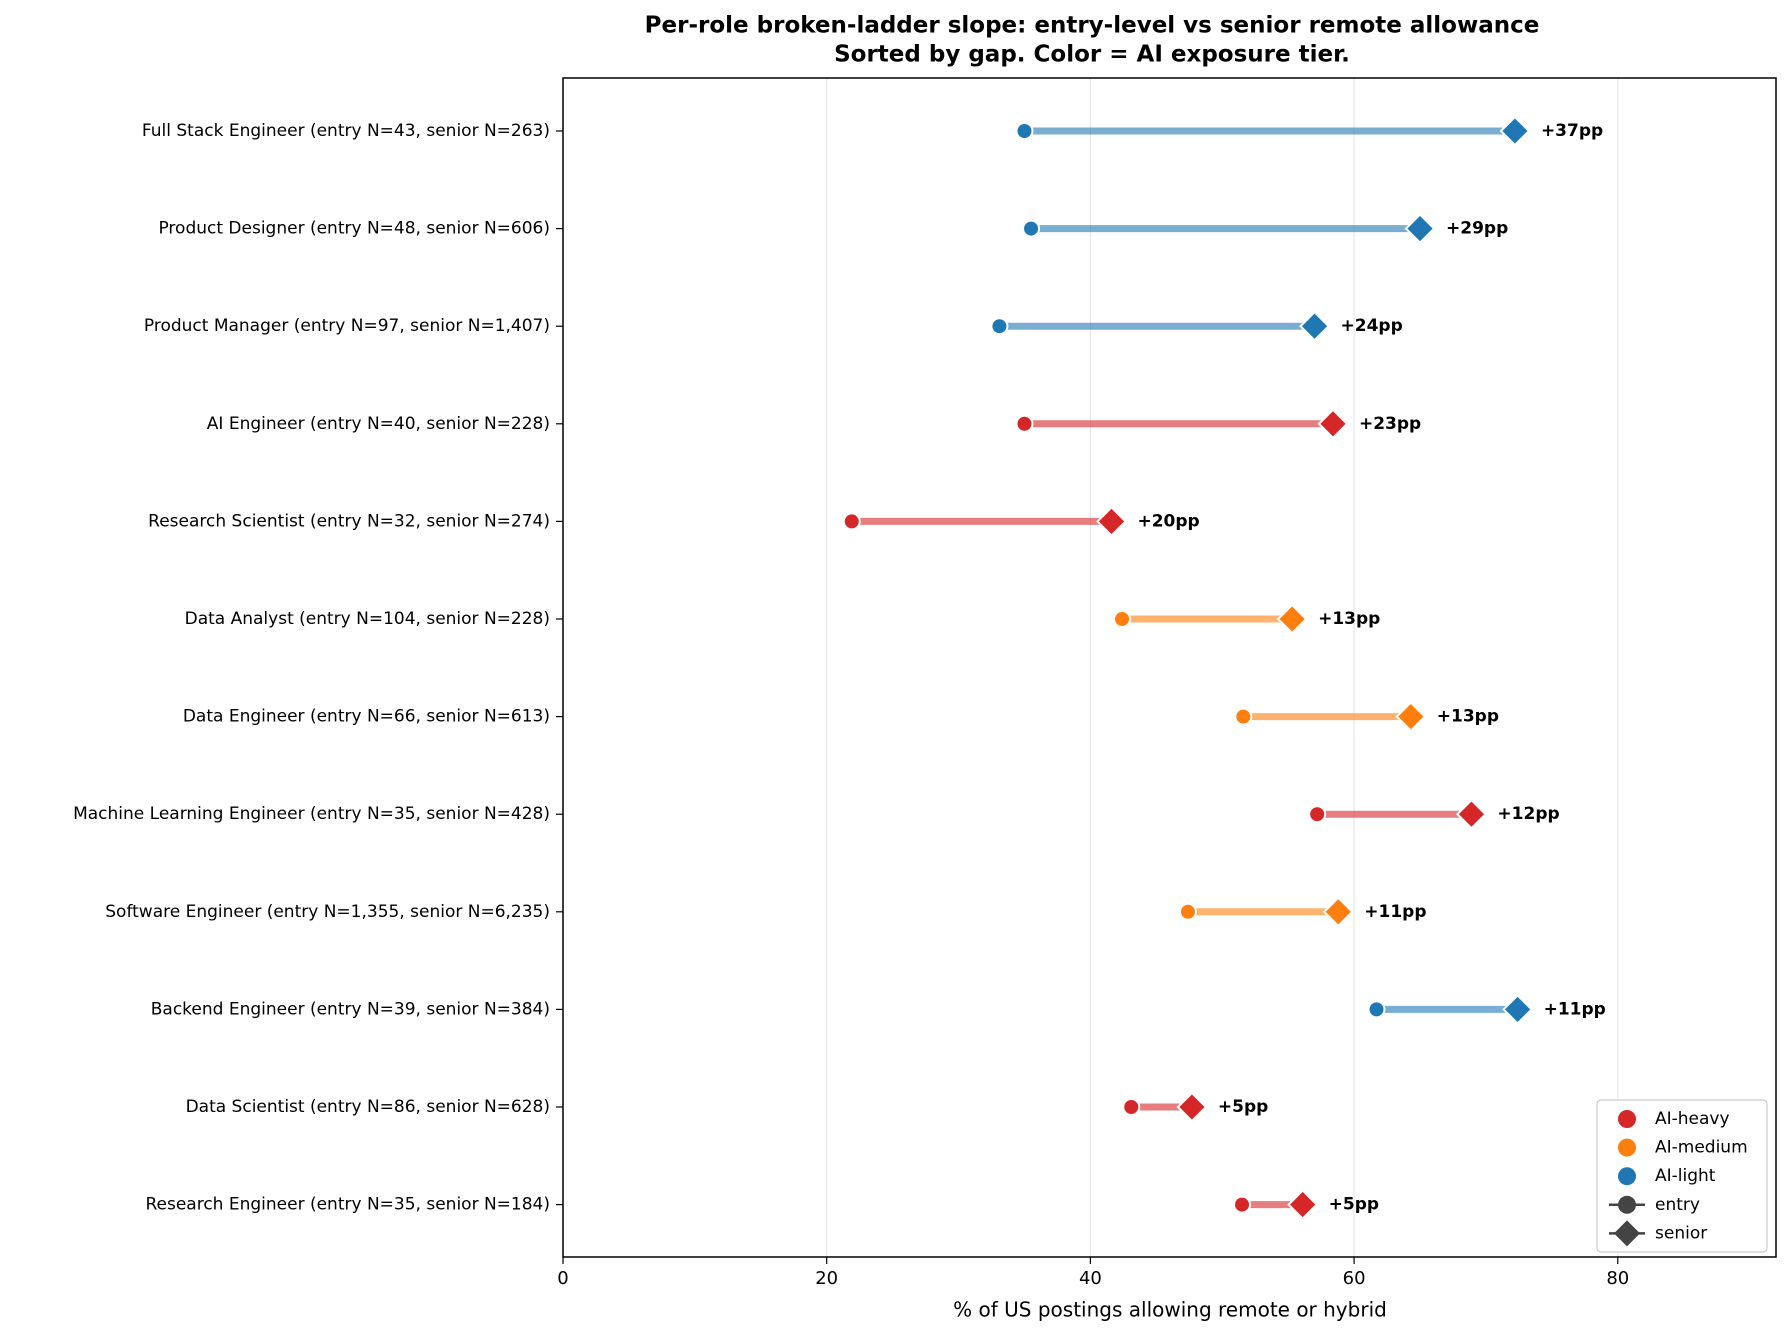 Image resolution: width=1786 pixels, height=1336 pixels. Describe the element at coordinates (367, 619) in the screenshot. I see `y-tick-label: Data Analyst (entry N=104, senior N=228)` at that location.